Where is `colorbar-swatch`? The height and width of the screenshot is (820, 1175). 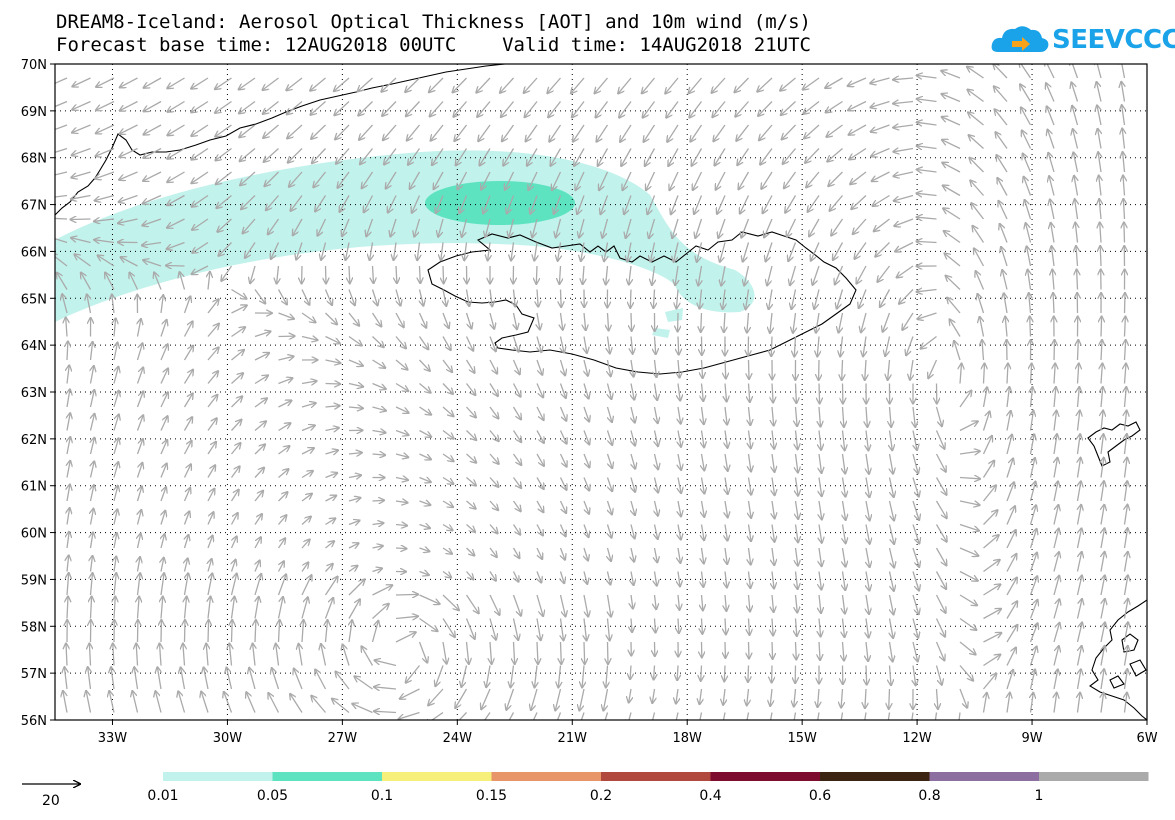
colorbar-swatch is located at coordinates (875, 776).